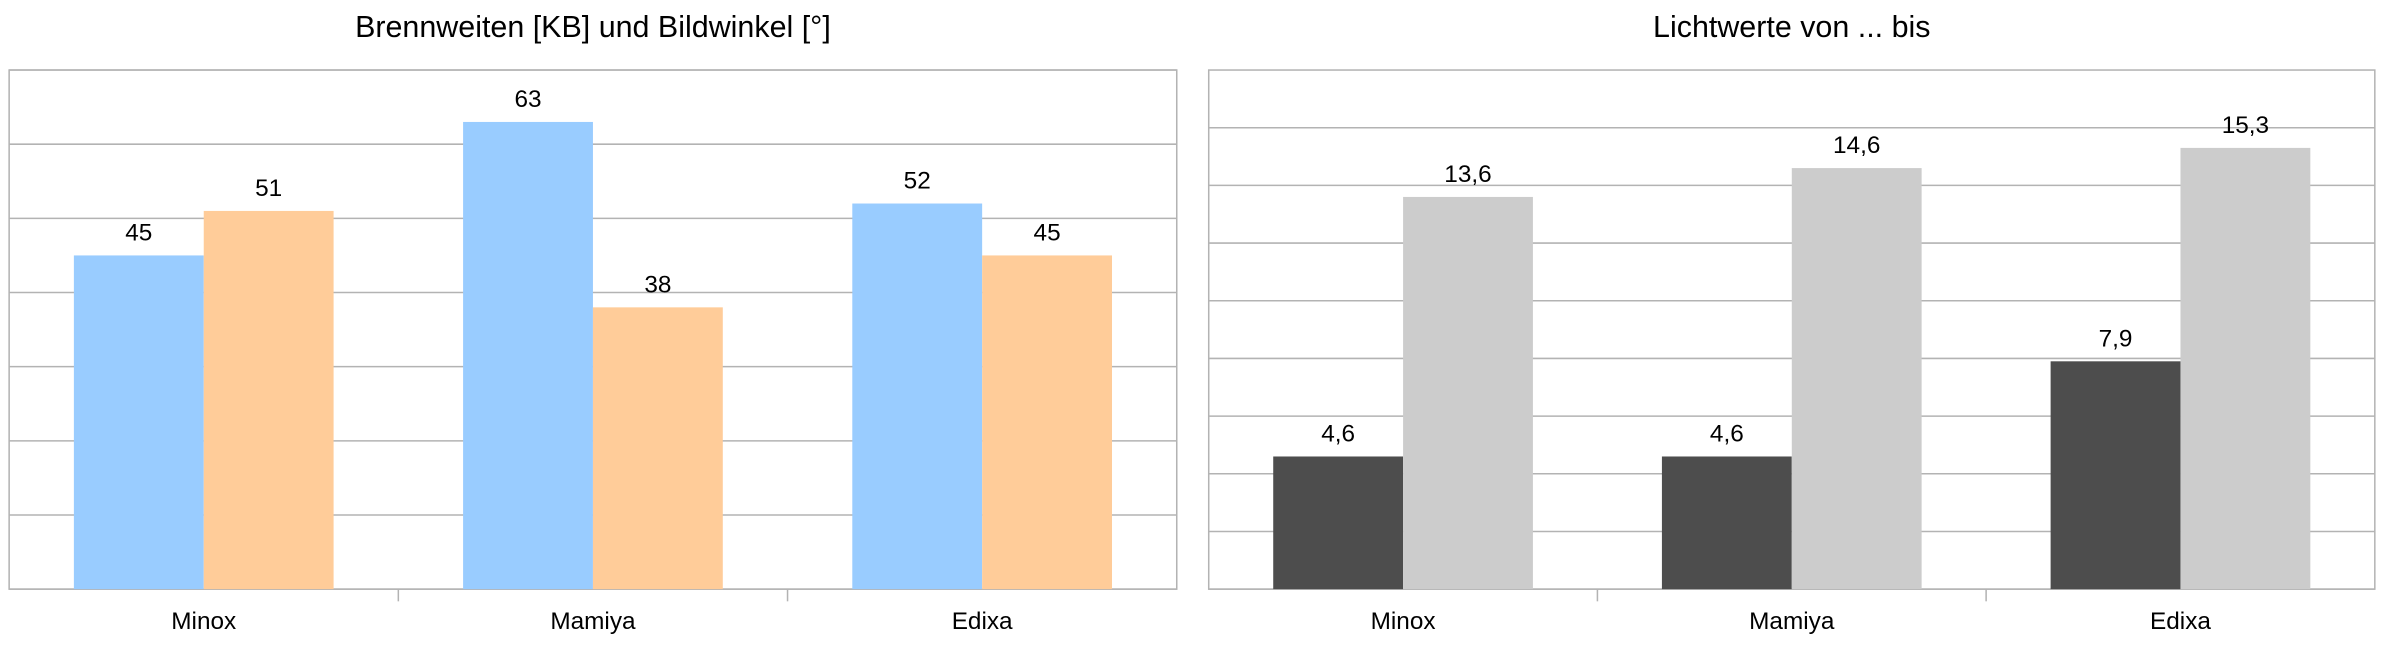 The height and width of the screenshot is (647, 2387). Describe the element at coordinates (268, 188) in the screenshot. I see `data-label: 51` at that location.